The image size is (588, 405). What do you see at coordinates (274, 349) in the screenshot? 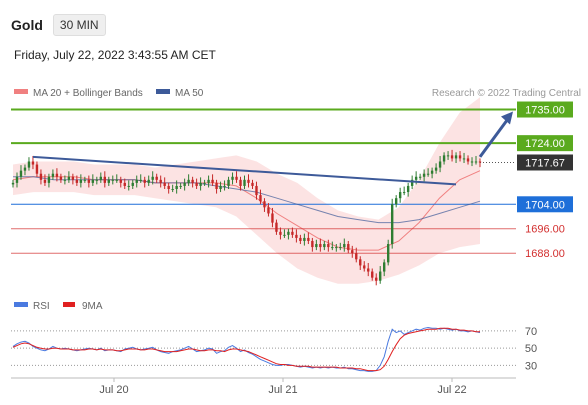
I see `rsi-panel: 70 50 30` at bounding box center [274, 349].